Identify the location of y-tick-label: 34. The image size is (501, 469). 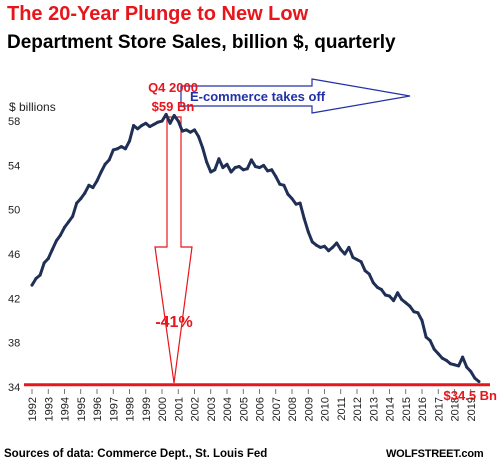
(14, 388).